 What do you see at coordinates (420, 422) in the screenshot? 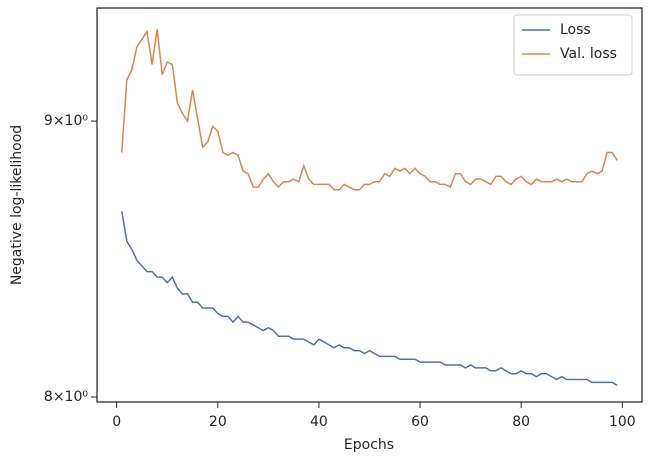
I see `x-tick-label: 60` at bounding box center [420, 422].